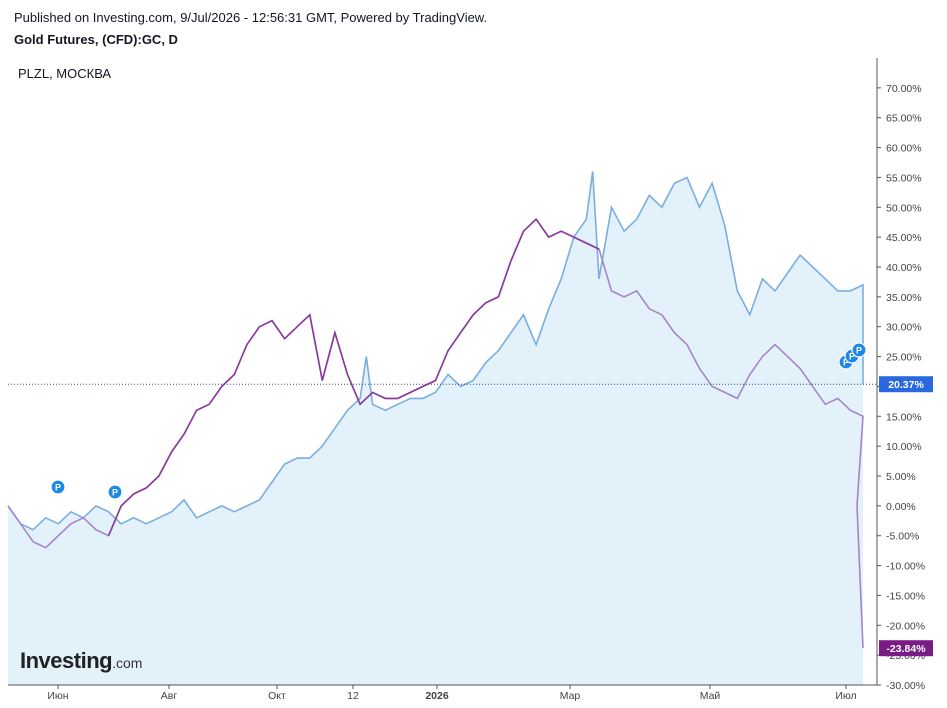  I want to click on symbol-title: Gold Futures, (CFD):GC, D, so click(96, 39).